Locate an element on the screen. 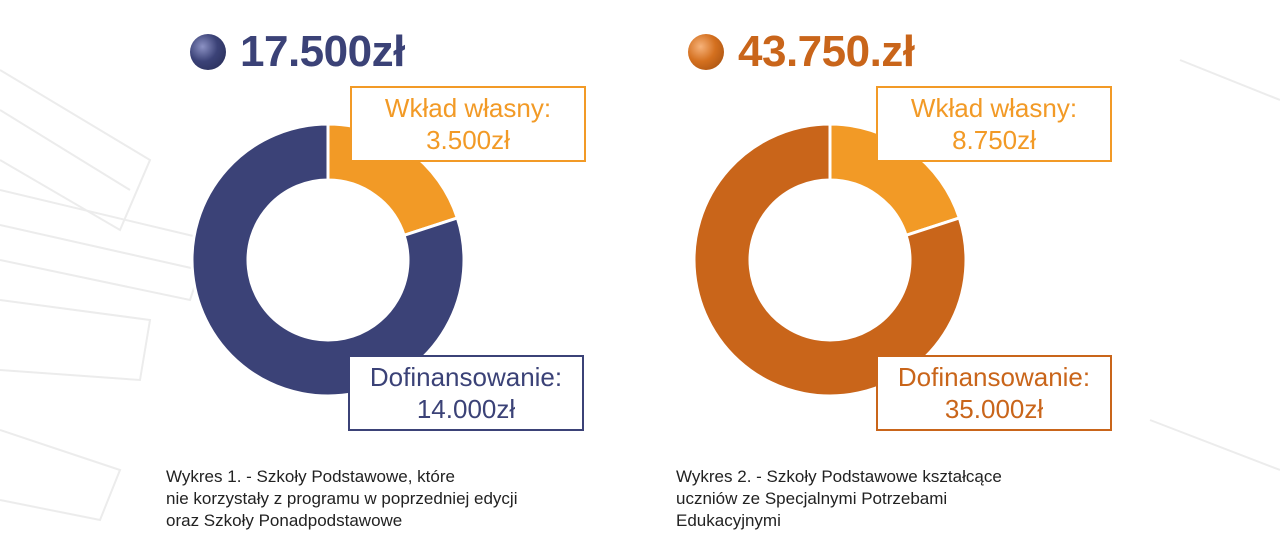 Image resolution: width=1280 pixels, height=550 pixels. chart-2-total: 43.750.zł is located at coordinates (801, 52).